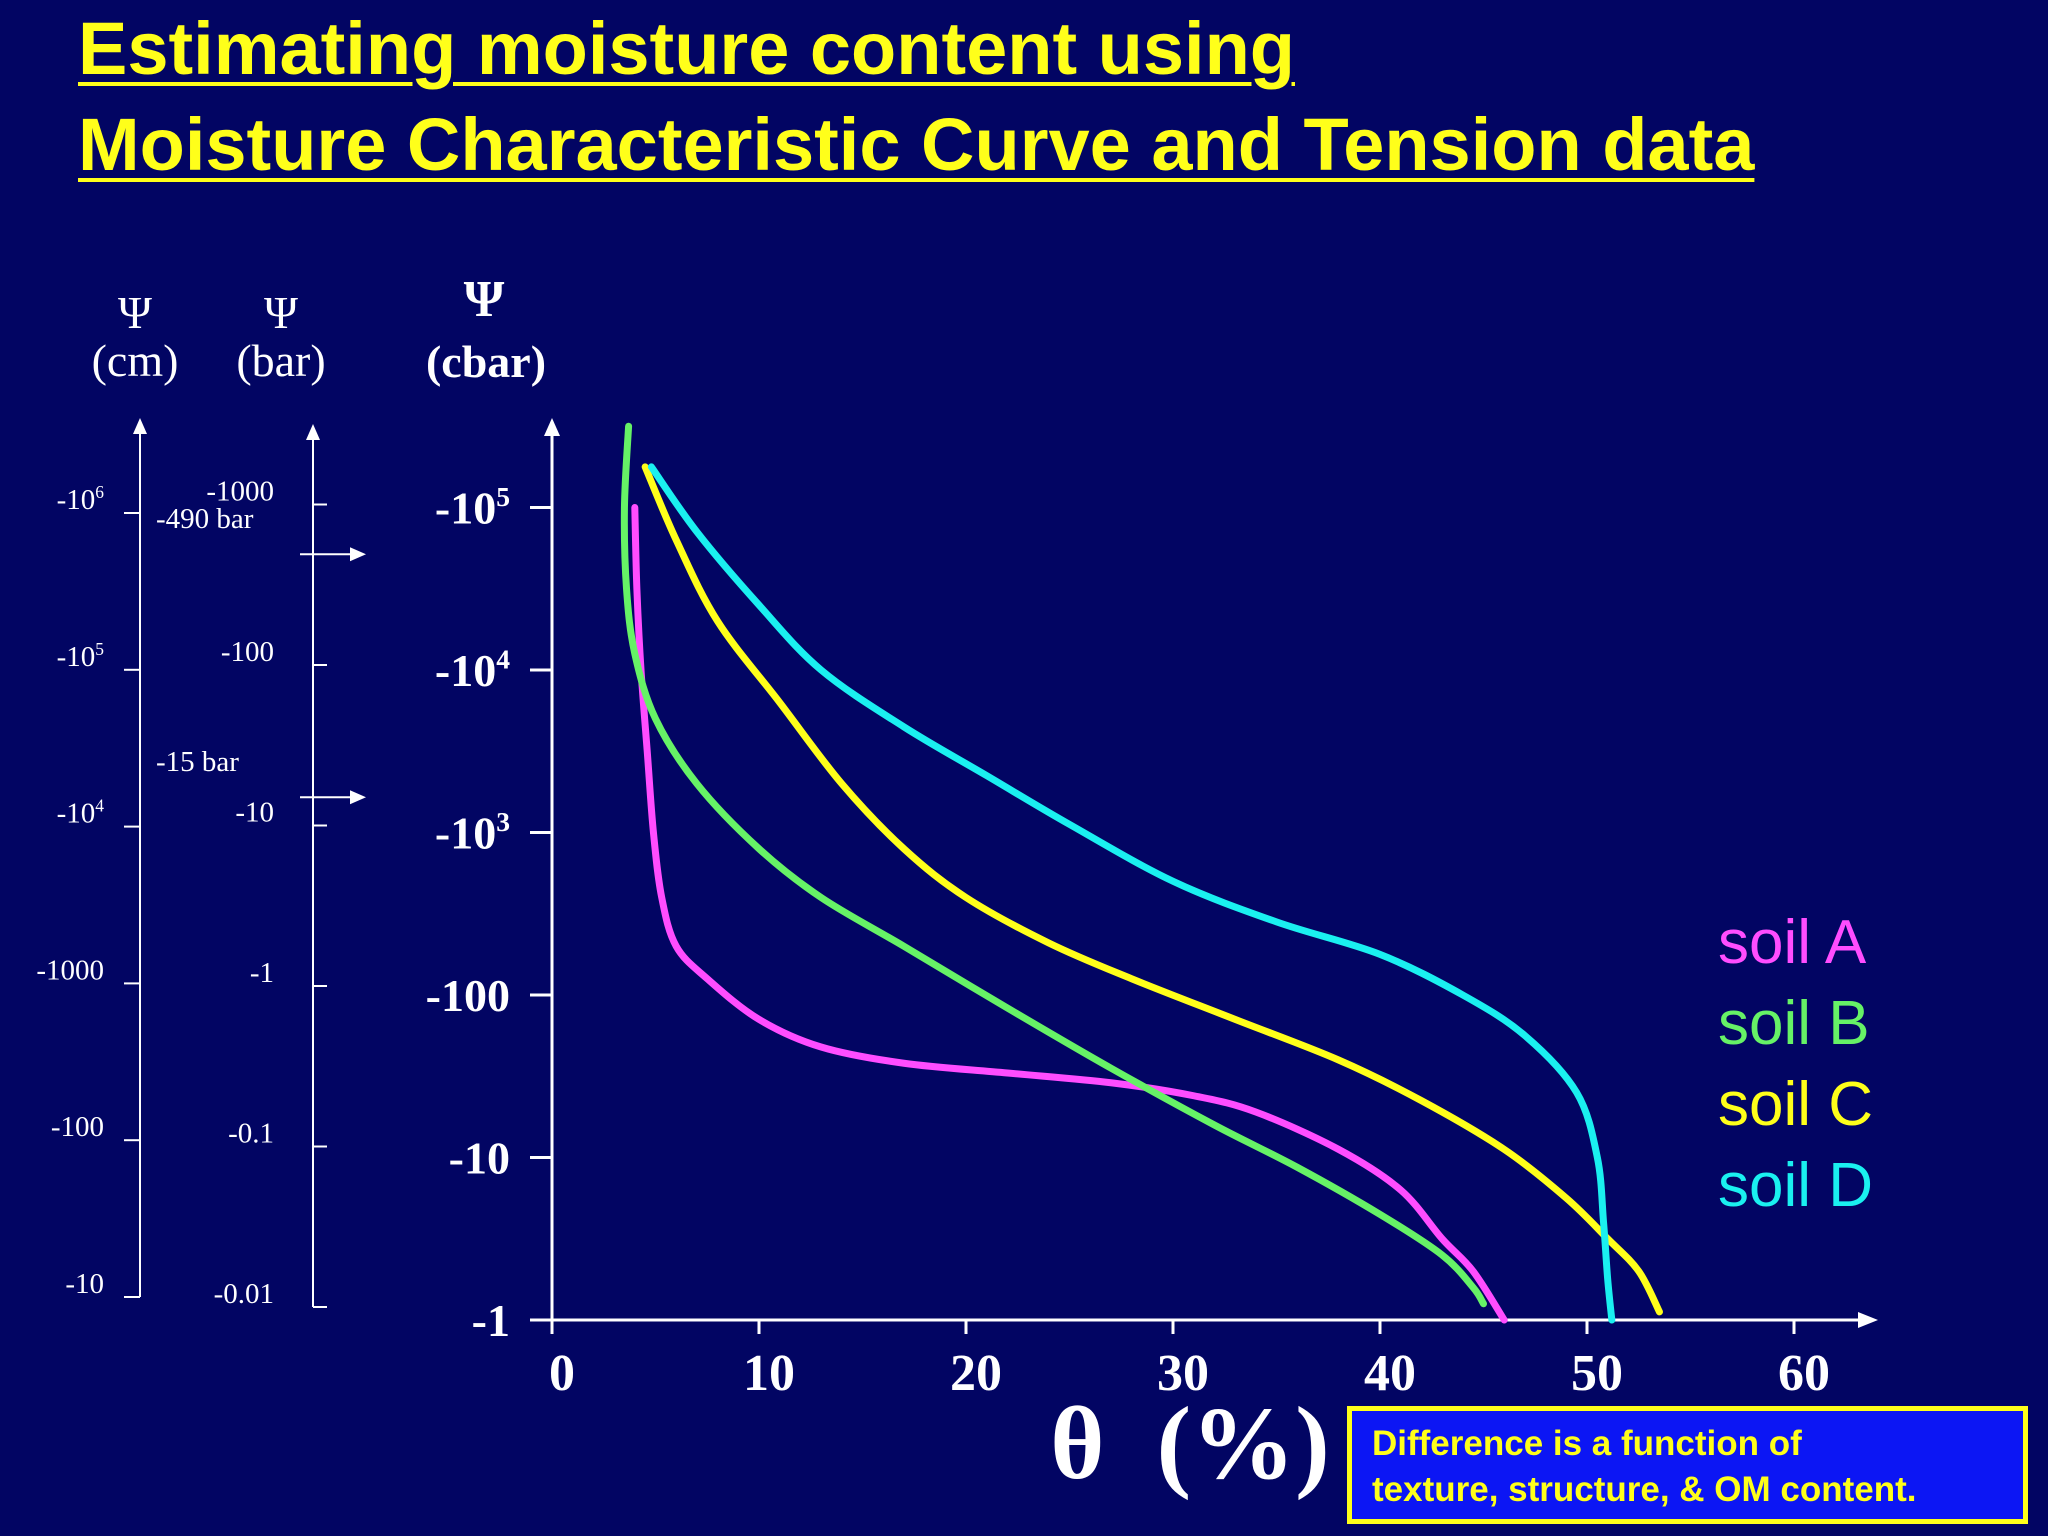 This screenshot has width=2048, height=1536. I want to click on y-axis-arrow, so click(552, 427).